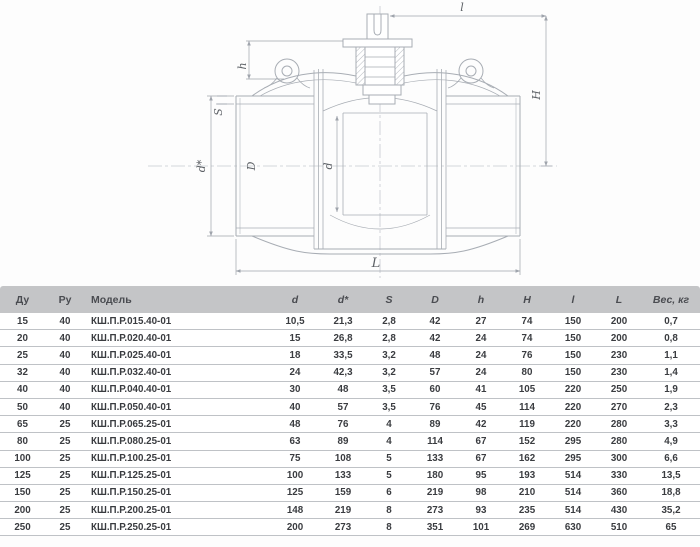  What do you see at coordinates (619, 527) in the screenshot?
I see `table-cell: 510` at bounding box center [619, 527].